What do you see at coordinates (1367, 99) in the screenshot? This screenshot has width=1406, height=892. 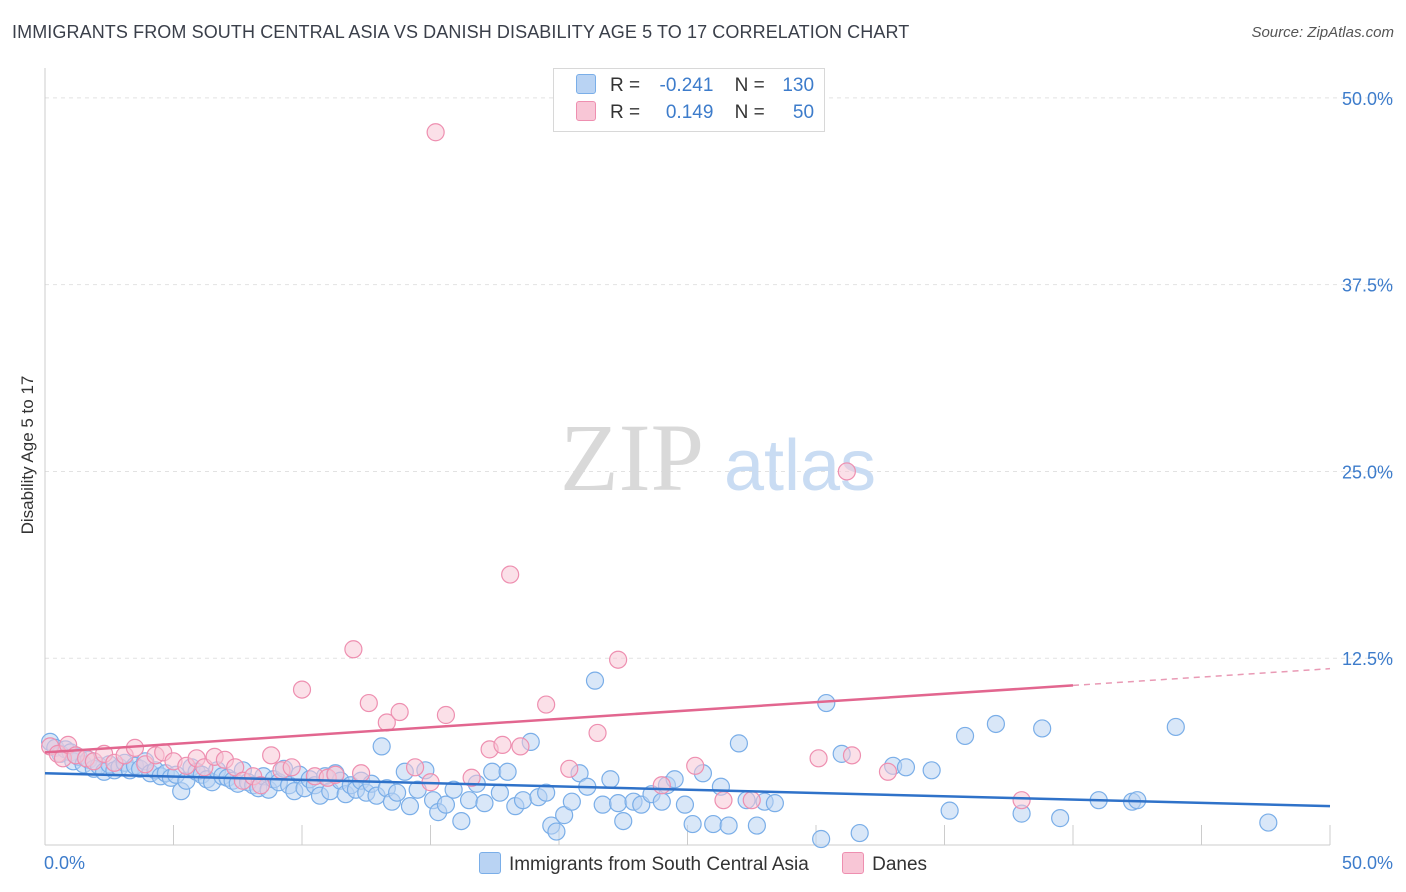 I see `y-tick-label: 50.0%` at bounding box center [1367, 99].